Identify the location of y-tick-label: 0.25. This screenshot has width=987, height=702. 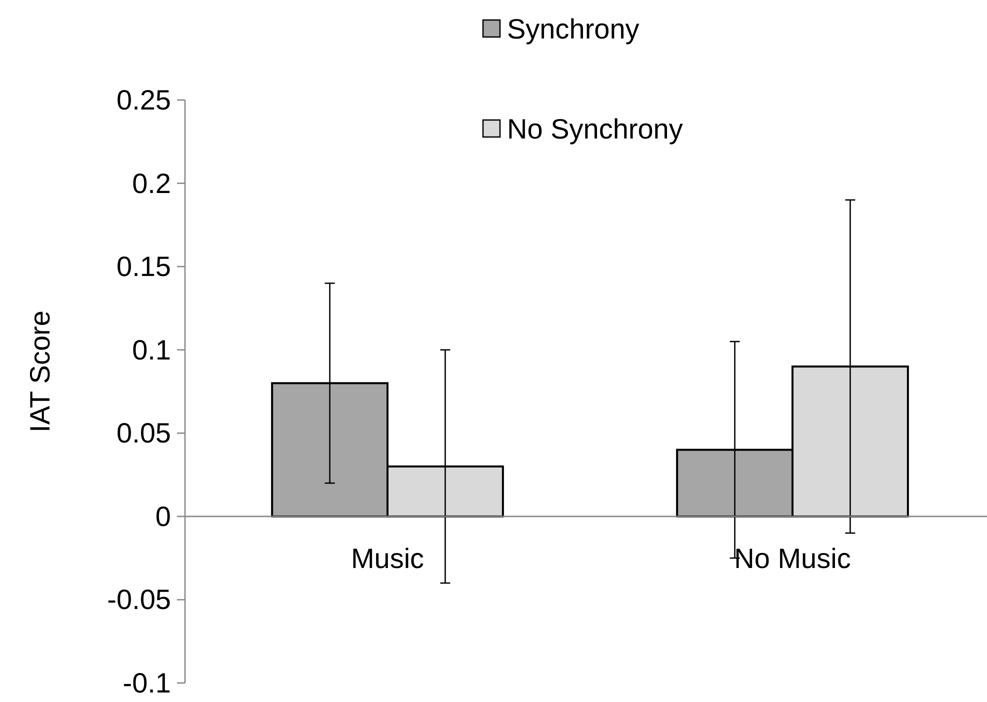
(143, 100).